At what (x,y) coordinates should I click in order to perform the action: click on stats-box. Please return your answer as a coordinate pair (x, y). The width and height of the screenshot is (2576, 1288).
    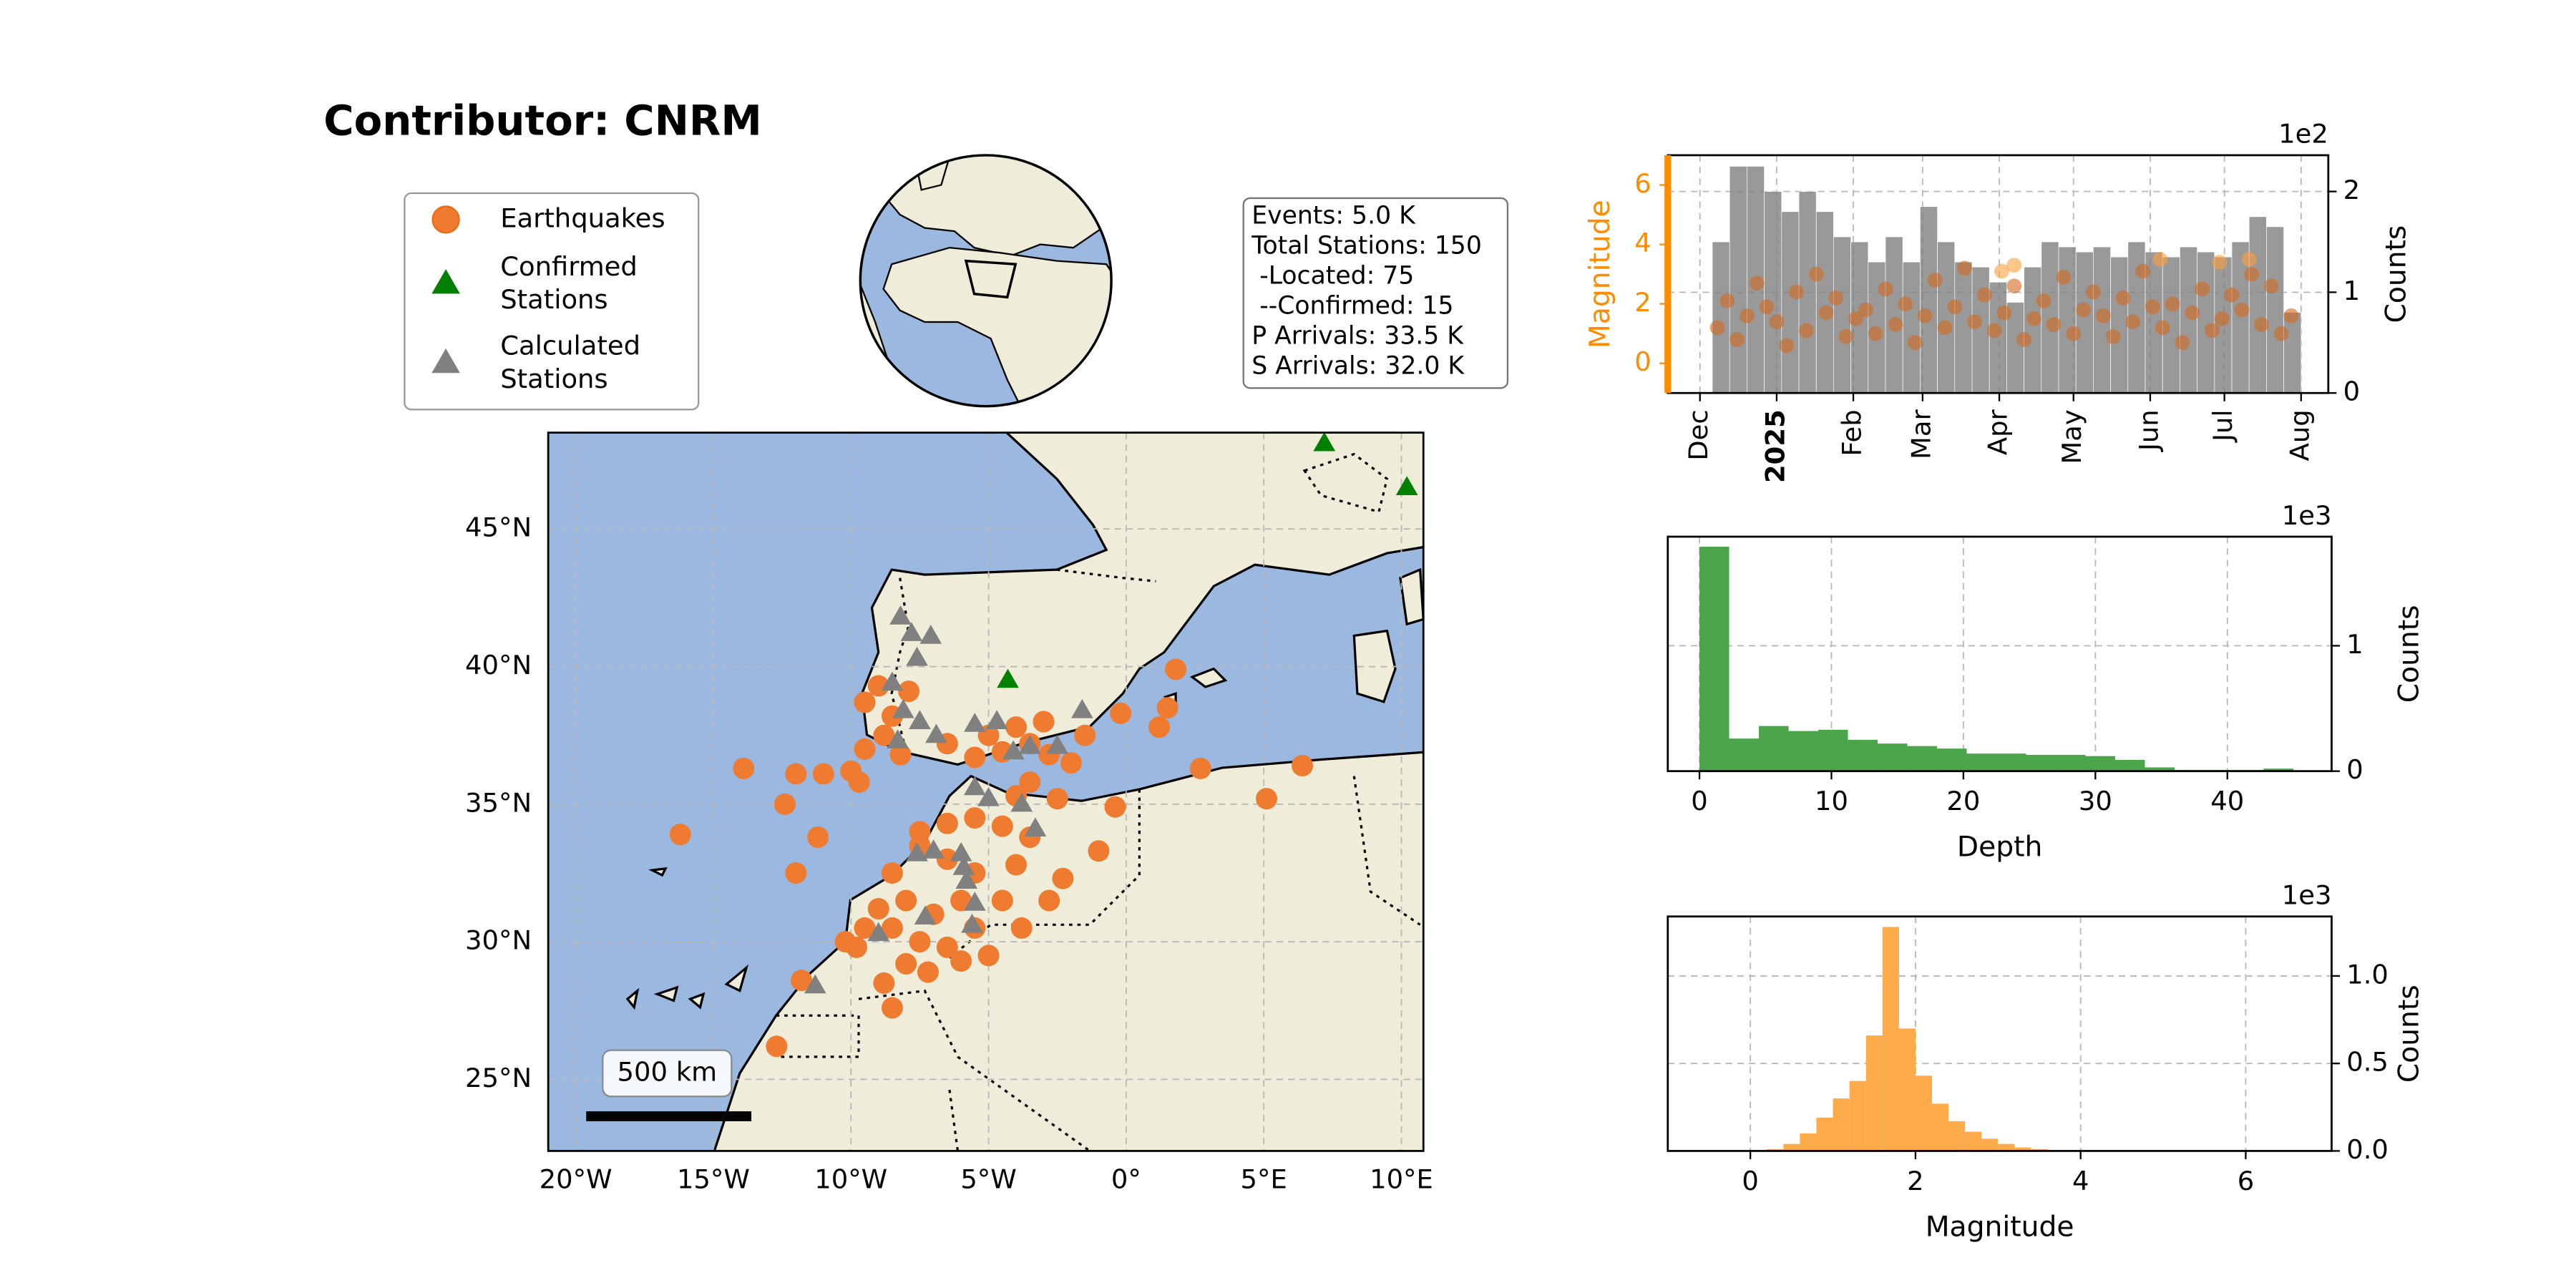
    Looking at the image, I should click on (1375, 293).